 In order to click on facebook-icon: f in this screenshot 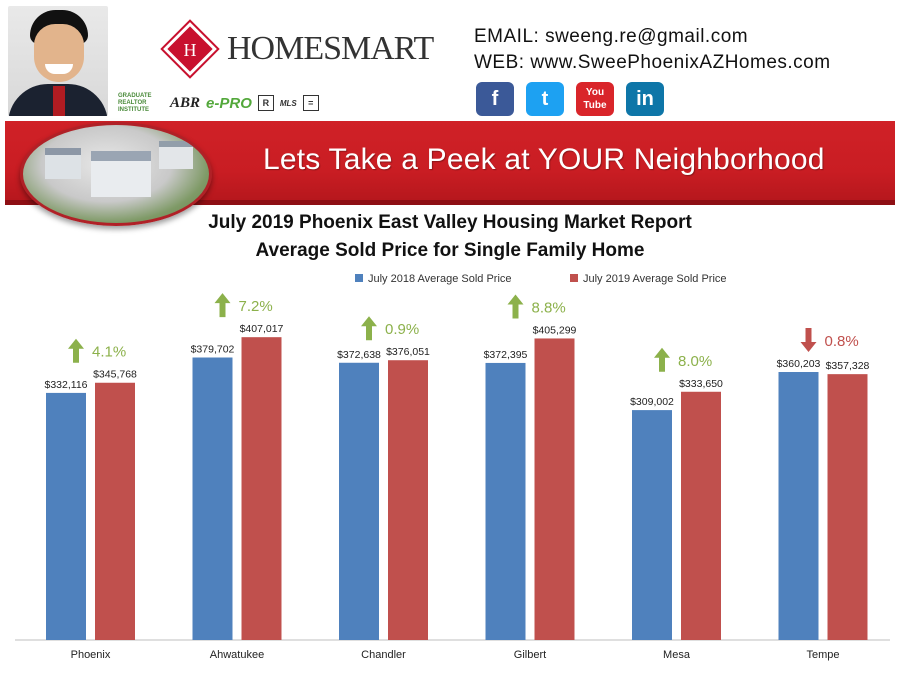, I will do `click(495, 99)`.